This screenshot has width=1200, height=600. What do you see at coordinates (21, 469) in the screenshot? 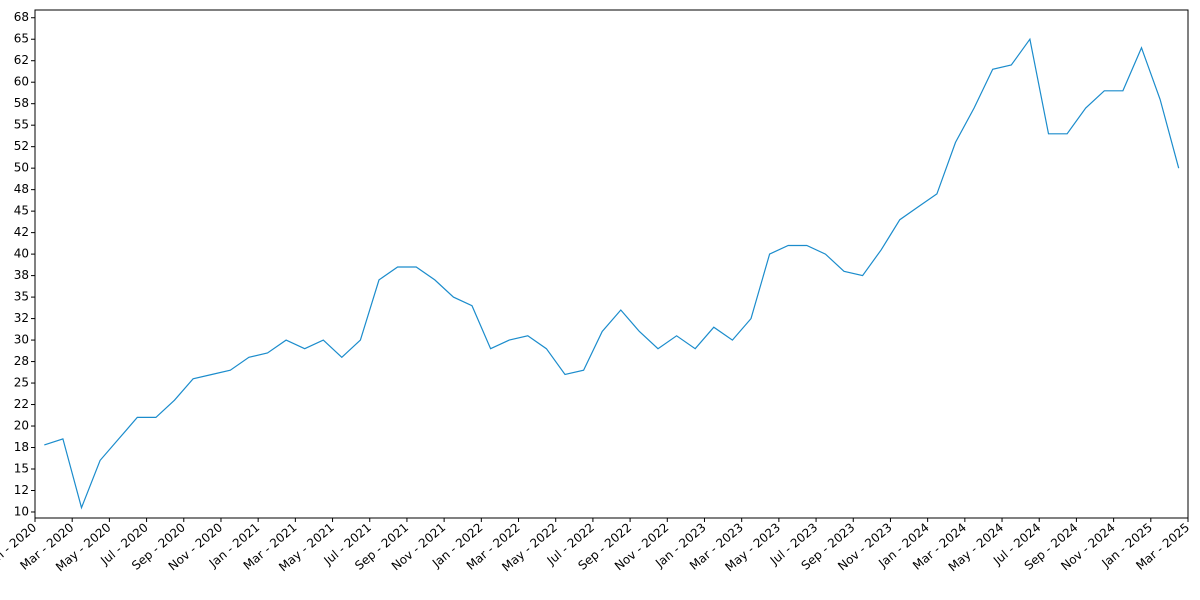
I see `y-tick-label: 15` at bounding box center [21, 469].